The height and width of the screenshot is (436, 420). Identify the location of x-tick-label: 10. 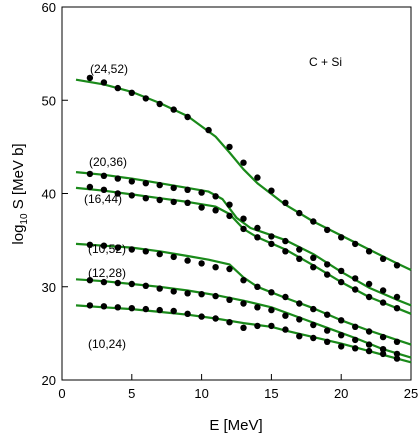
(201, 393).